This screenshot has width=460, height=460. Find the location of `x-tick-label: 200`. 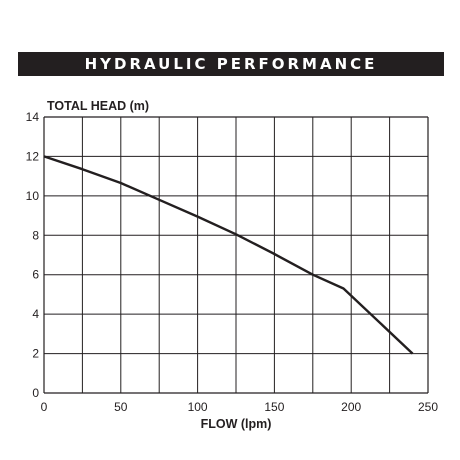

x-tick-label: 200 is located at coordinates (351, 407).